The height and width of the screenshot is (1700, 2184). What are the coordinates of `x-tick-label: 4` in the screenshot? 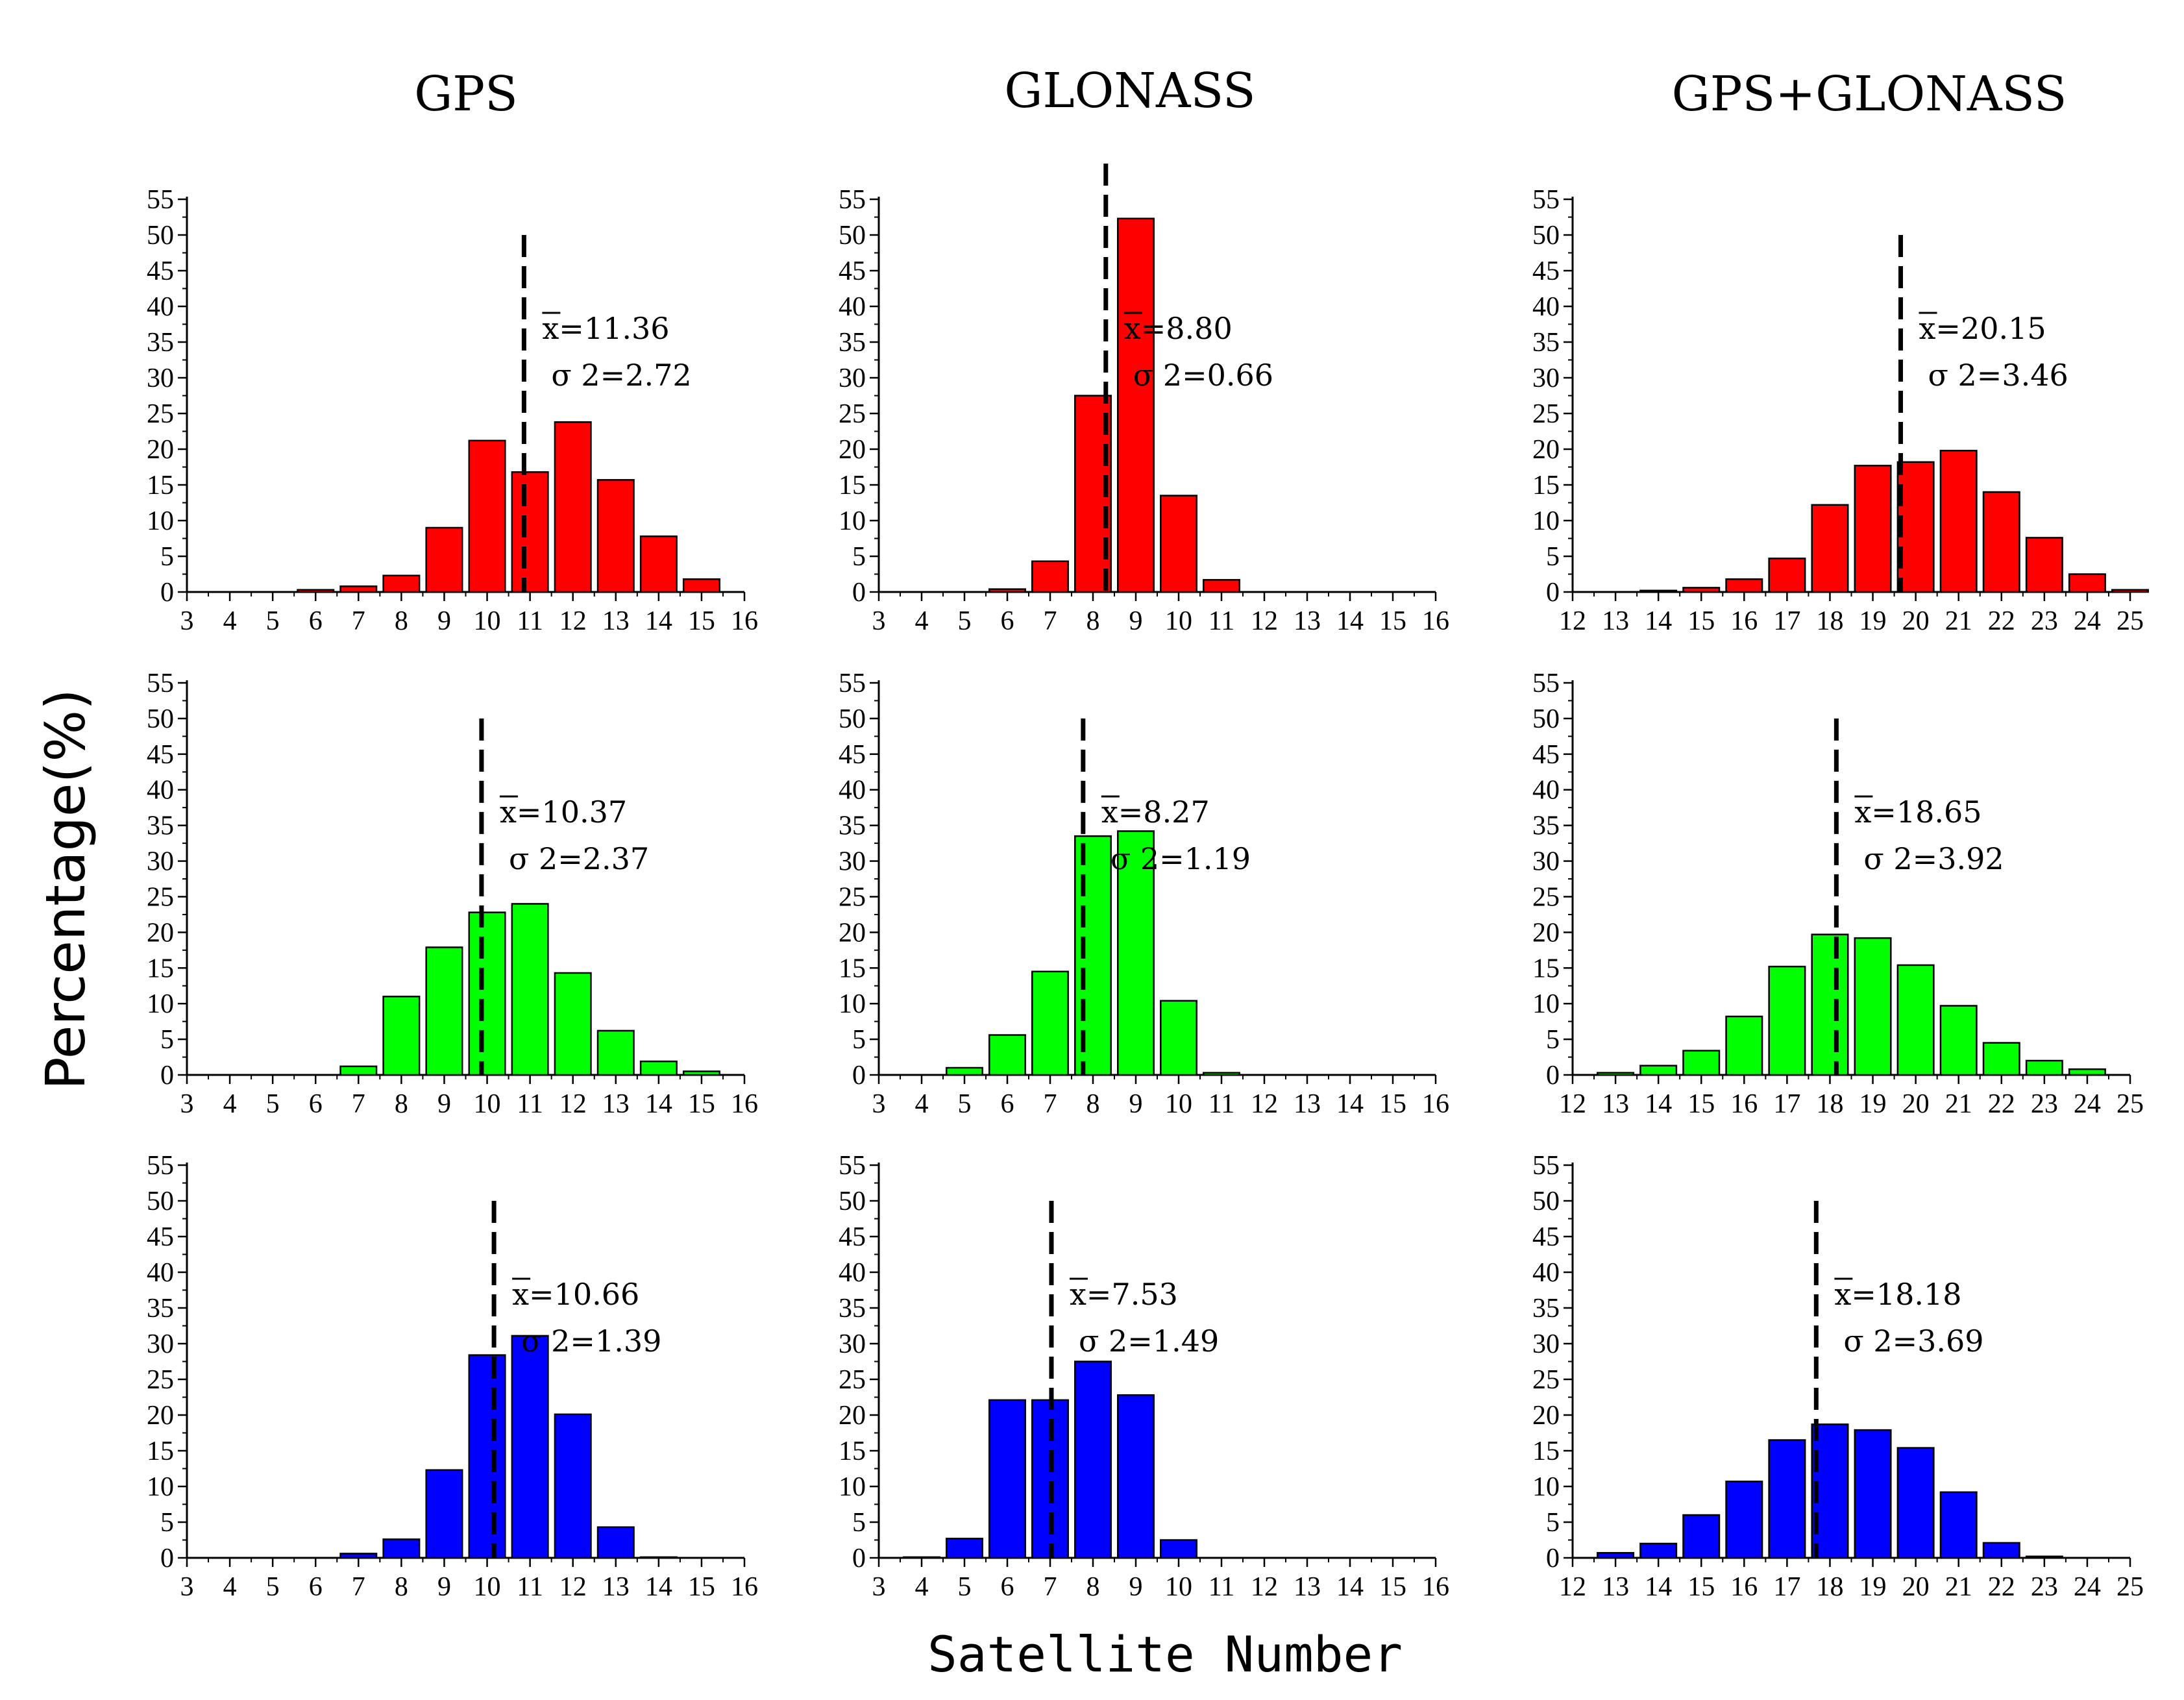 It's located at (230, 1104).